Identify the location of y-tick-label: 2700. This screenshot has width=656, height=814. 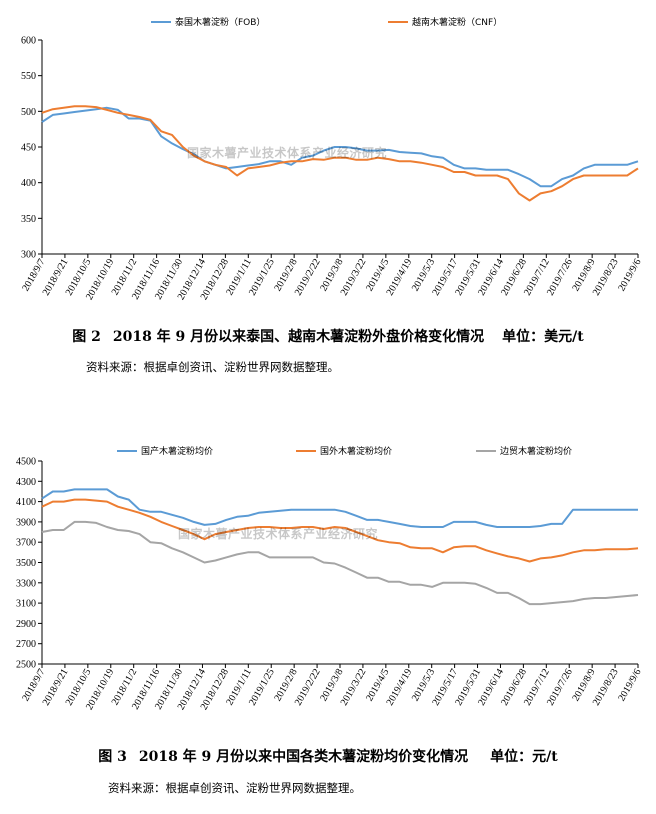
(26, 644).